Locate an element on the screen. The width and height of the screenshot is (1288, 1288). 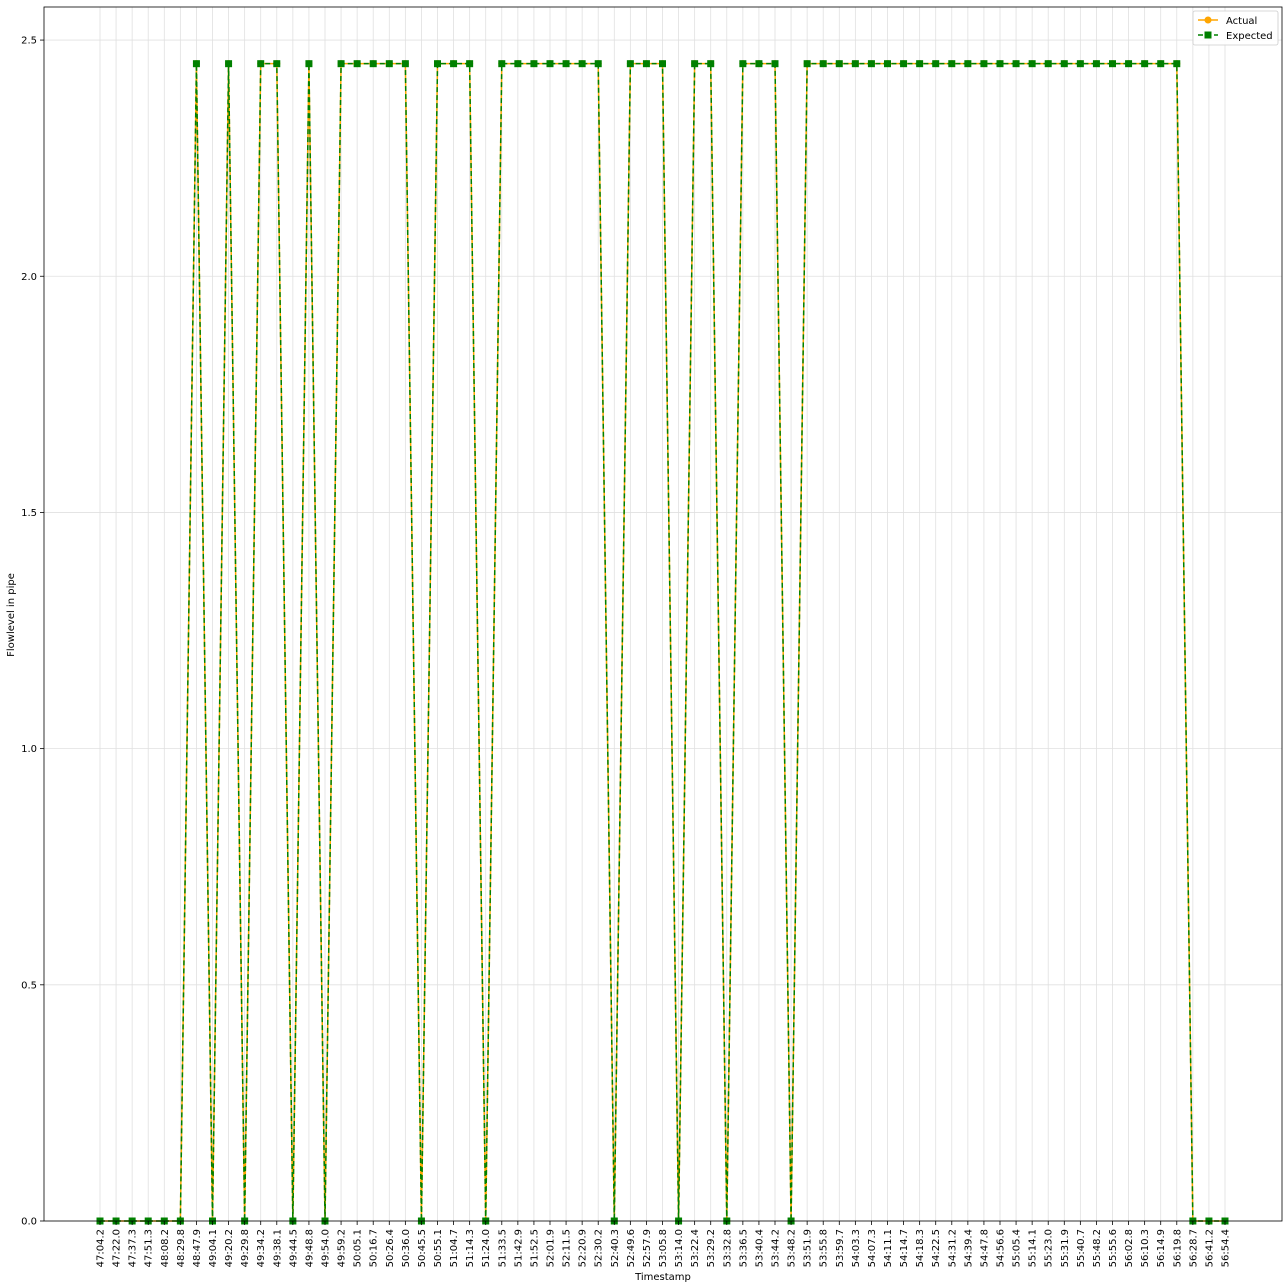
x-tick-label: 55:14.1 is located at coordinates (1033, 1248).